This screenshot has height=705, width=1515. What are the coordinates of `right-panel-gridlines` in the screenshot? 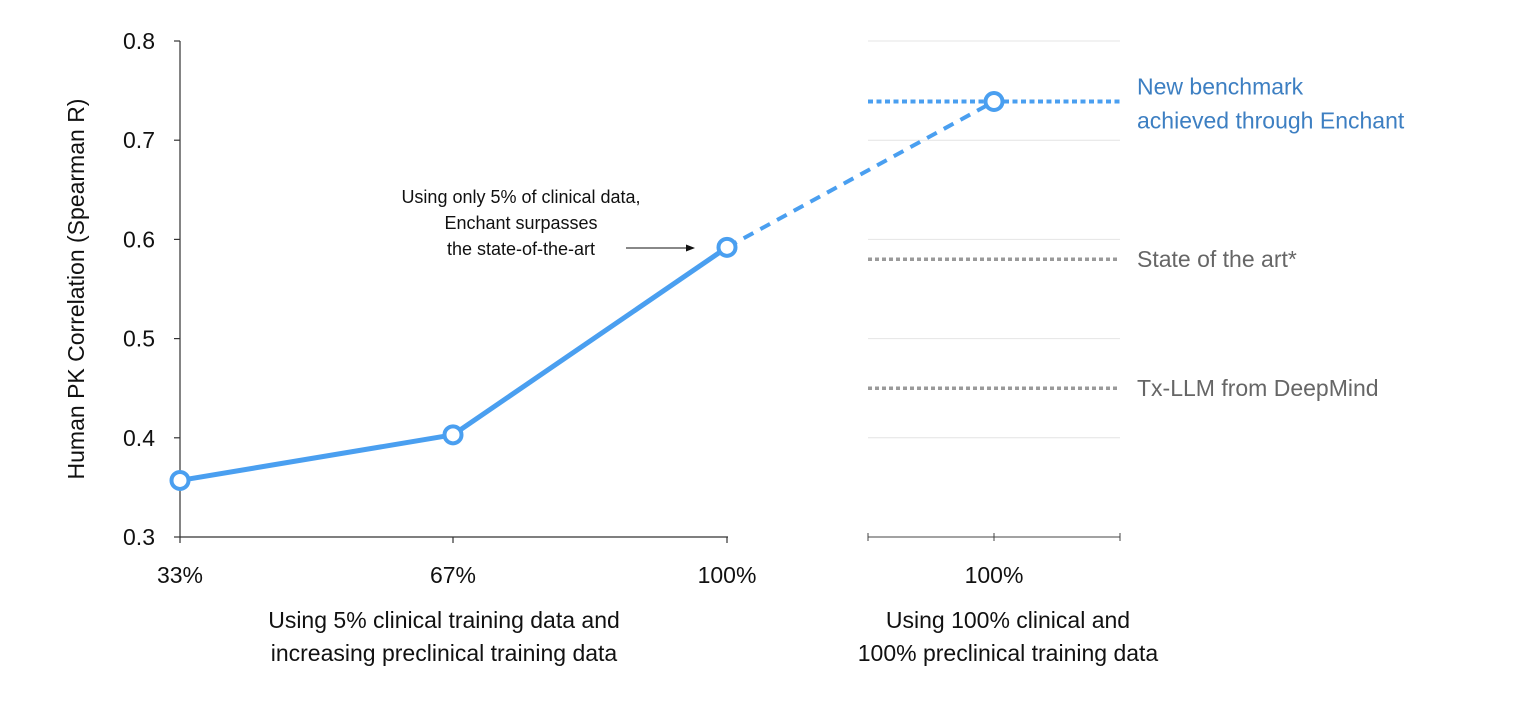 It's located at (994, 239).